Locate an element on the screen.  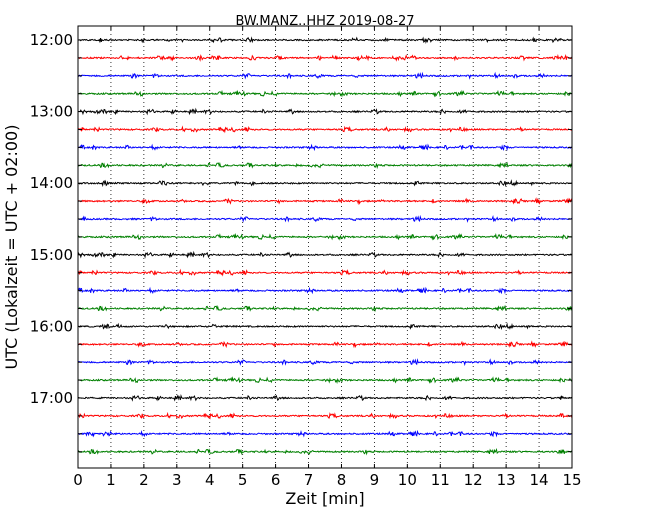
y-tick-labels: 12:00 13:00 14:00 15:00 16:00 17:00 is located at coordinates (51, 219).